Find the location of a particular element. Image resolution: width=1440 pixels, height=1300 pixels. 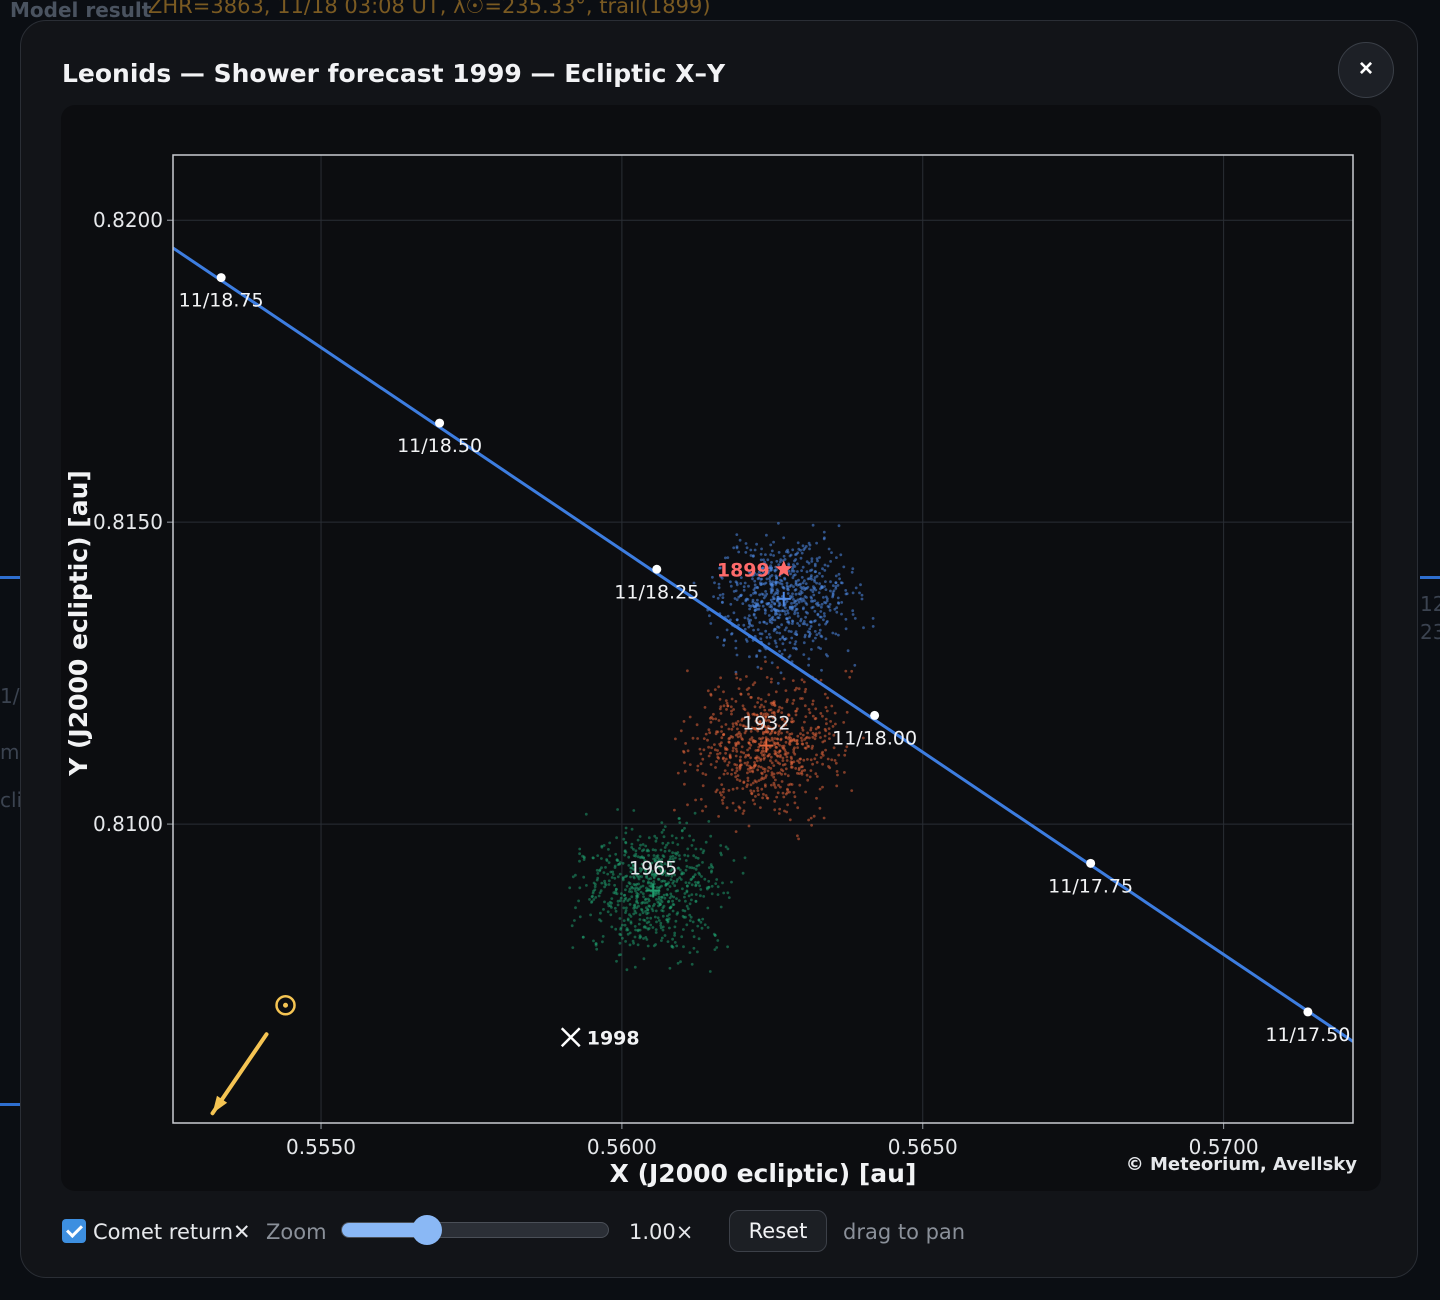

close-button: × is located at coordinates (1366, 70).